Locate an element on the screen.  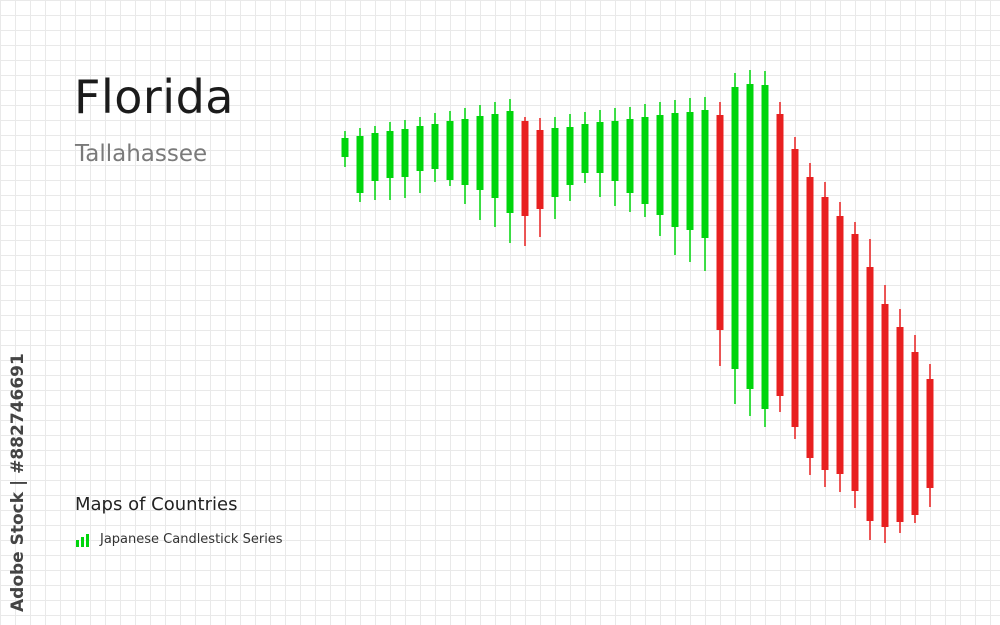
legend-label: Japanese Candlestick Series is located at coordinates (191, 539).